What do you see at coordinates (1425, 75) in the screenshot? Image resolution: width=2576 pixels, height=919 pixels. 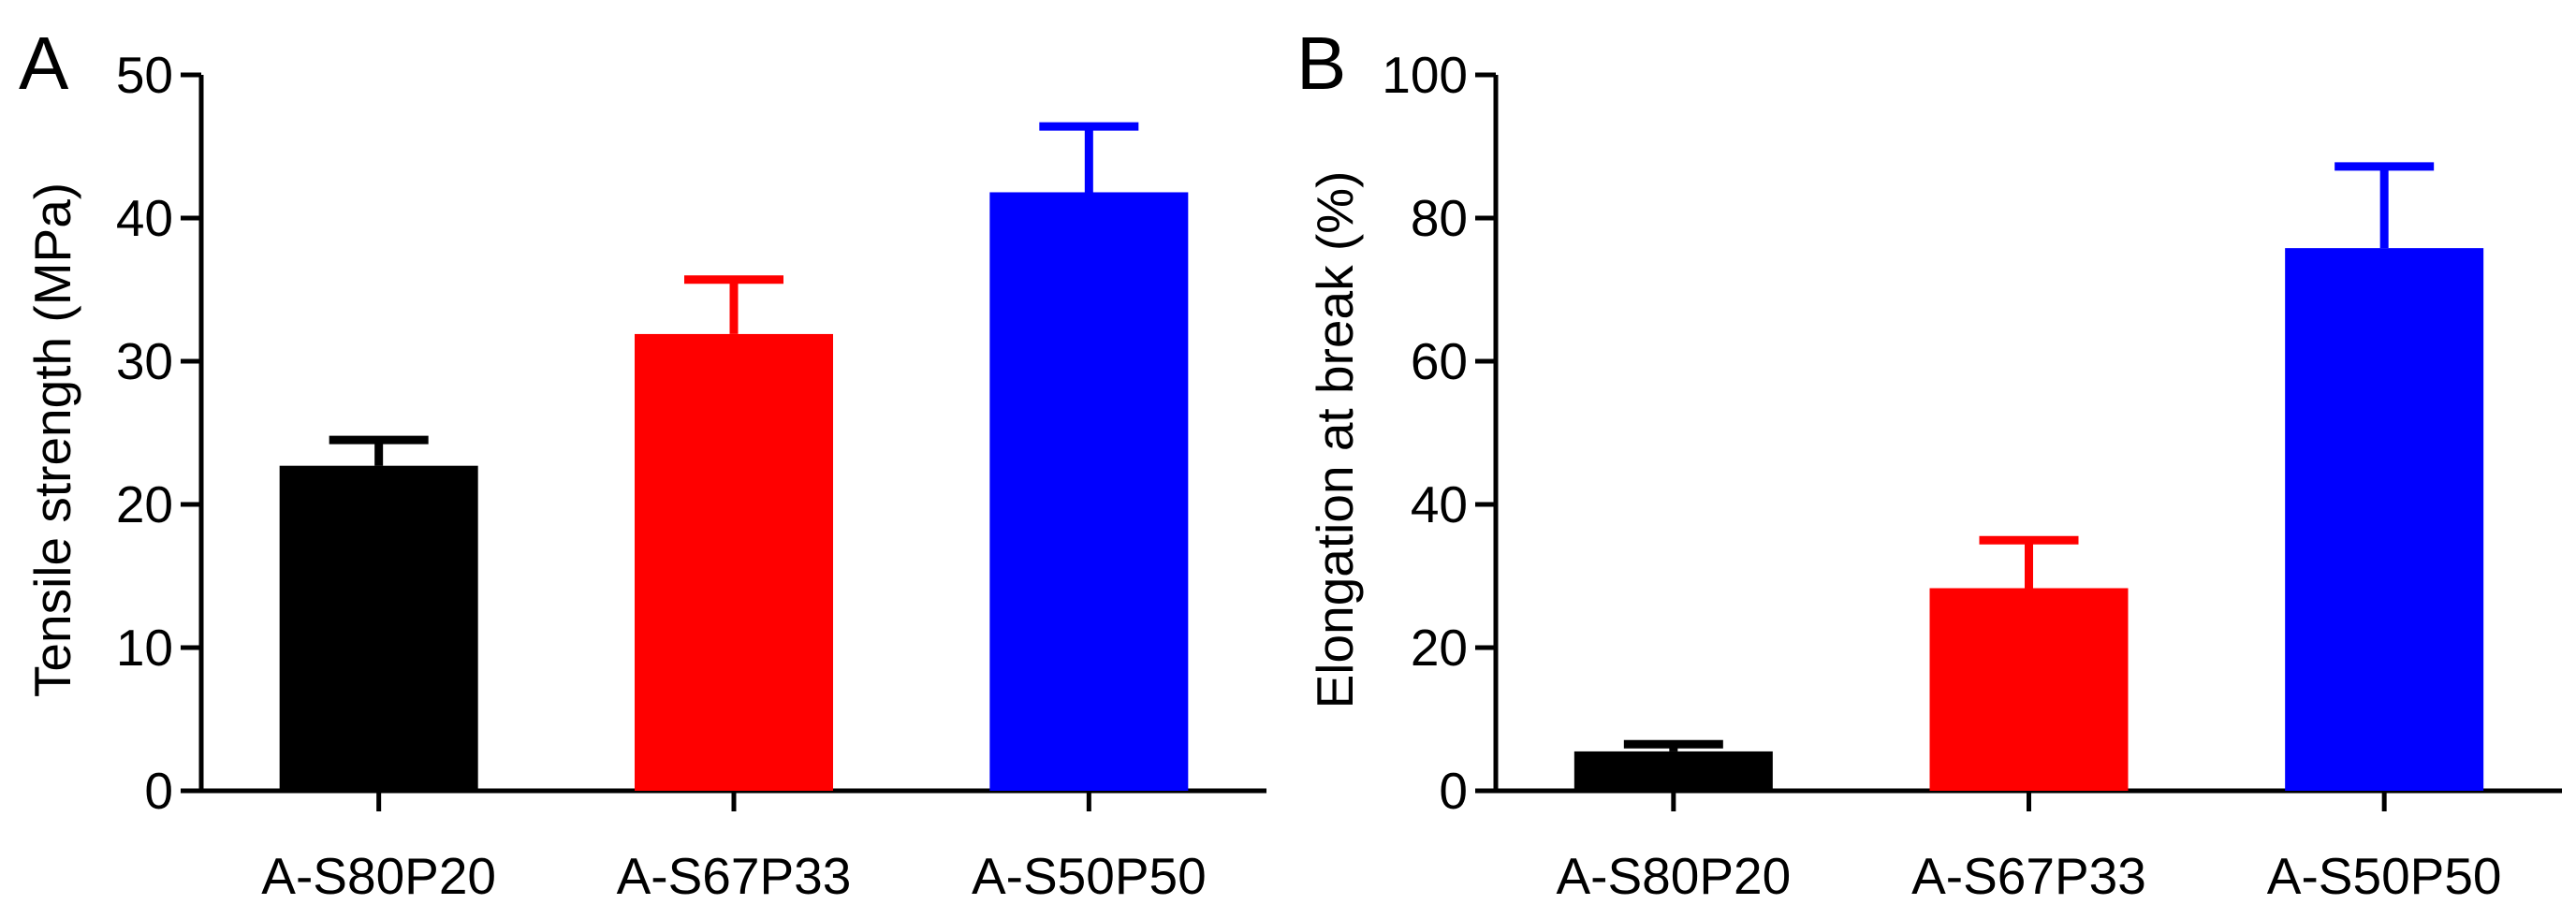 I see `y-tick-label: 100` at bounding box center [1425, 75].